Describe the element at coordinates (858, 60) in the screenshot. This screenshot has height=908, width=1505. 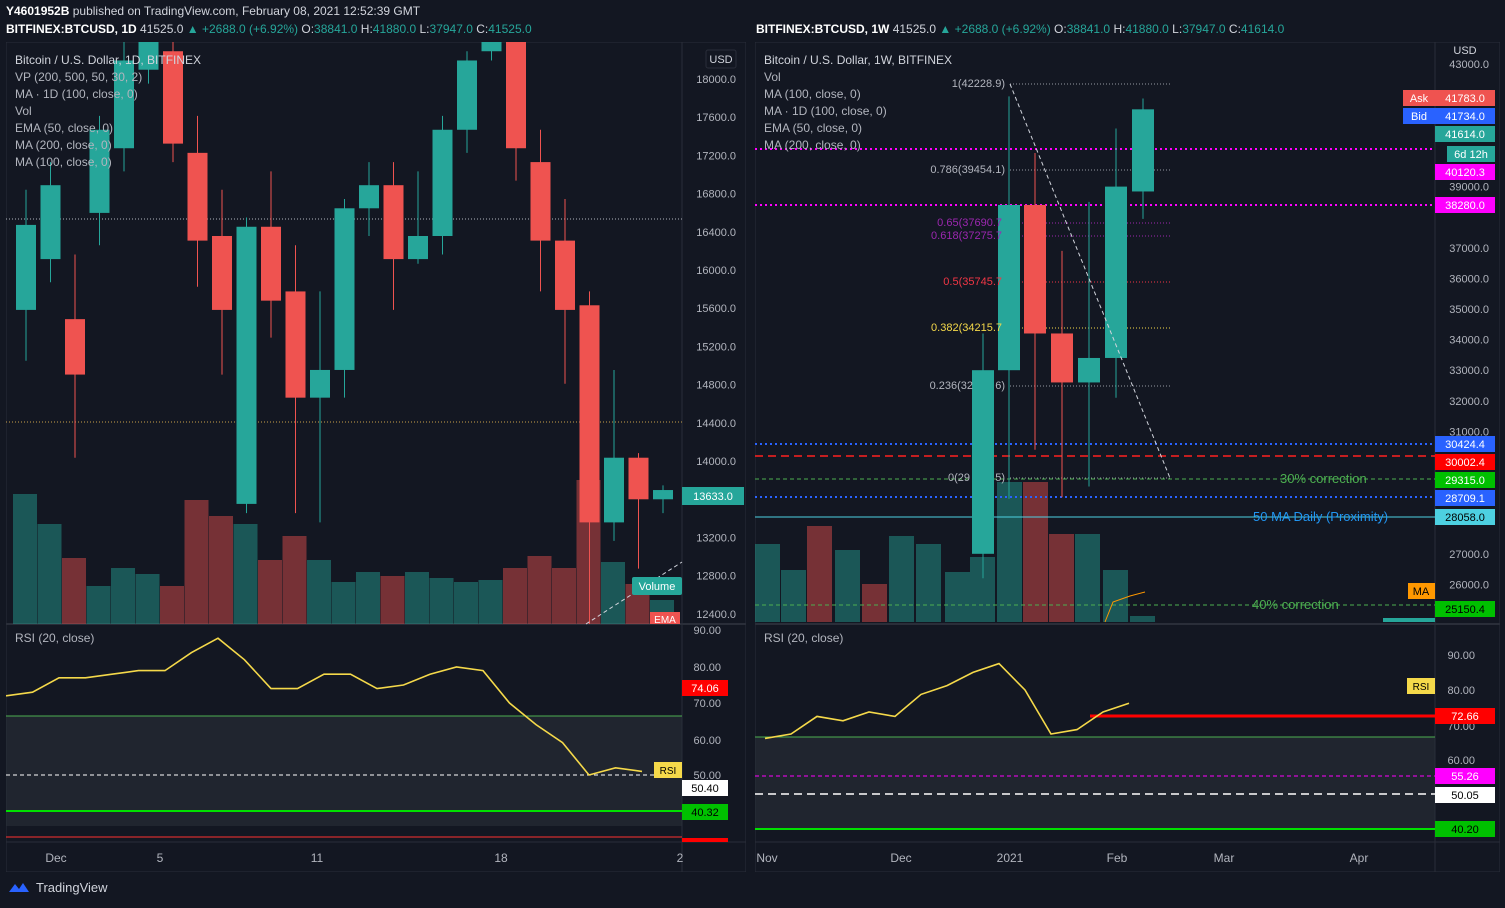
I see `right-legend-title: Bitcoin / U.S. Dollar, 1W, BITFINEX` at that location.